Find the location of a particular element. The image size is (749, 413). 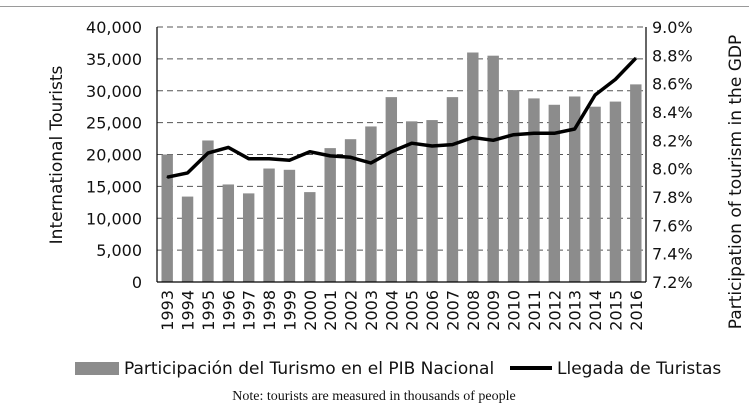

bar-2014 is located at coordinates (595, 194).